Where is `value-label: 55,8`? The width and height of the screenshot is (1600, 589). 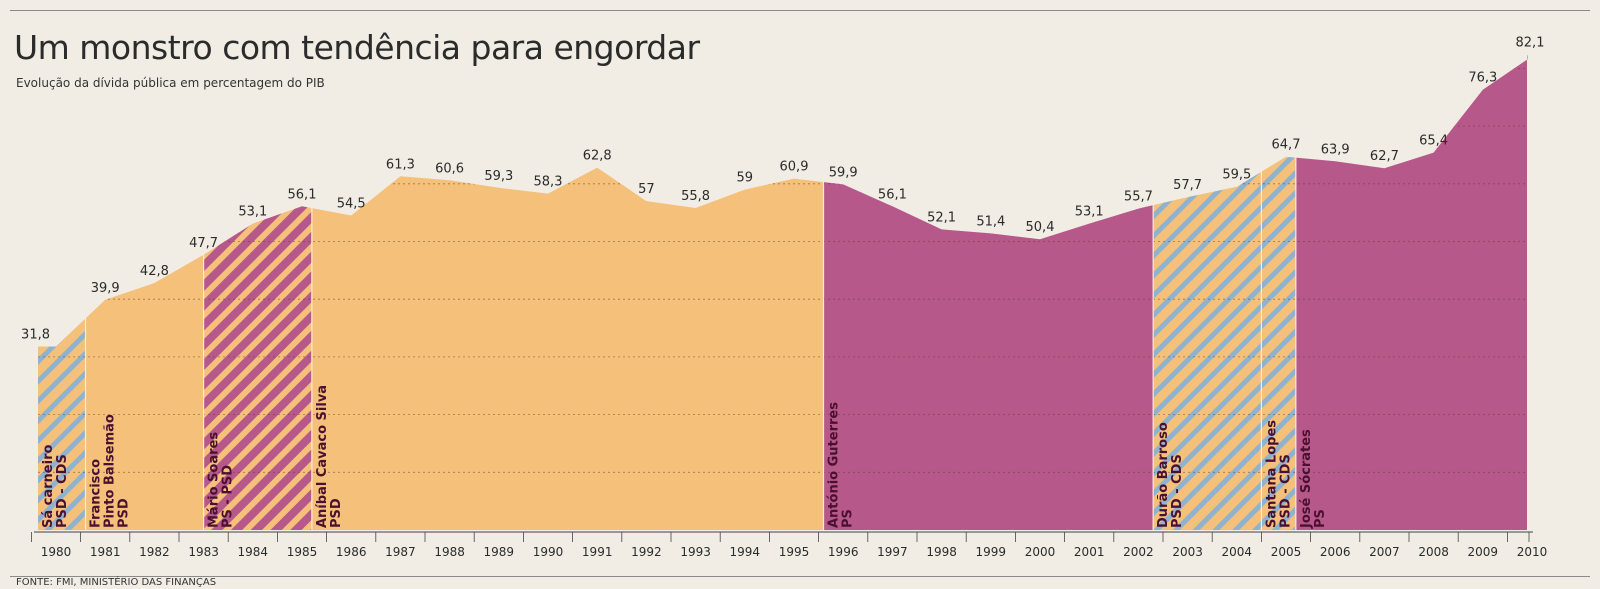 value-label: 55,8 is located at coordinates (695, 196).